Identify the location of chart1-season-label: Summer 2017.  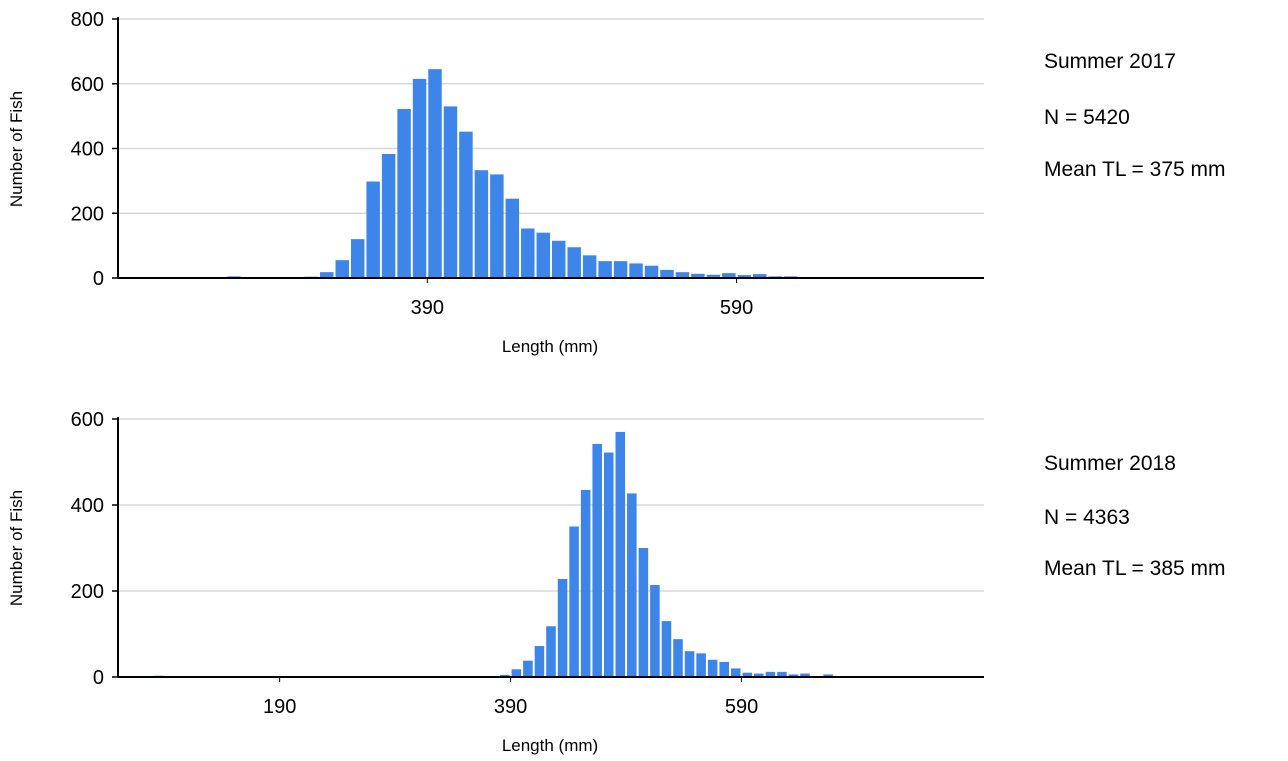
(1110, 61).